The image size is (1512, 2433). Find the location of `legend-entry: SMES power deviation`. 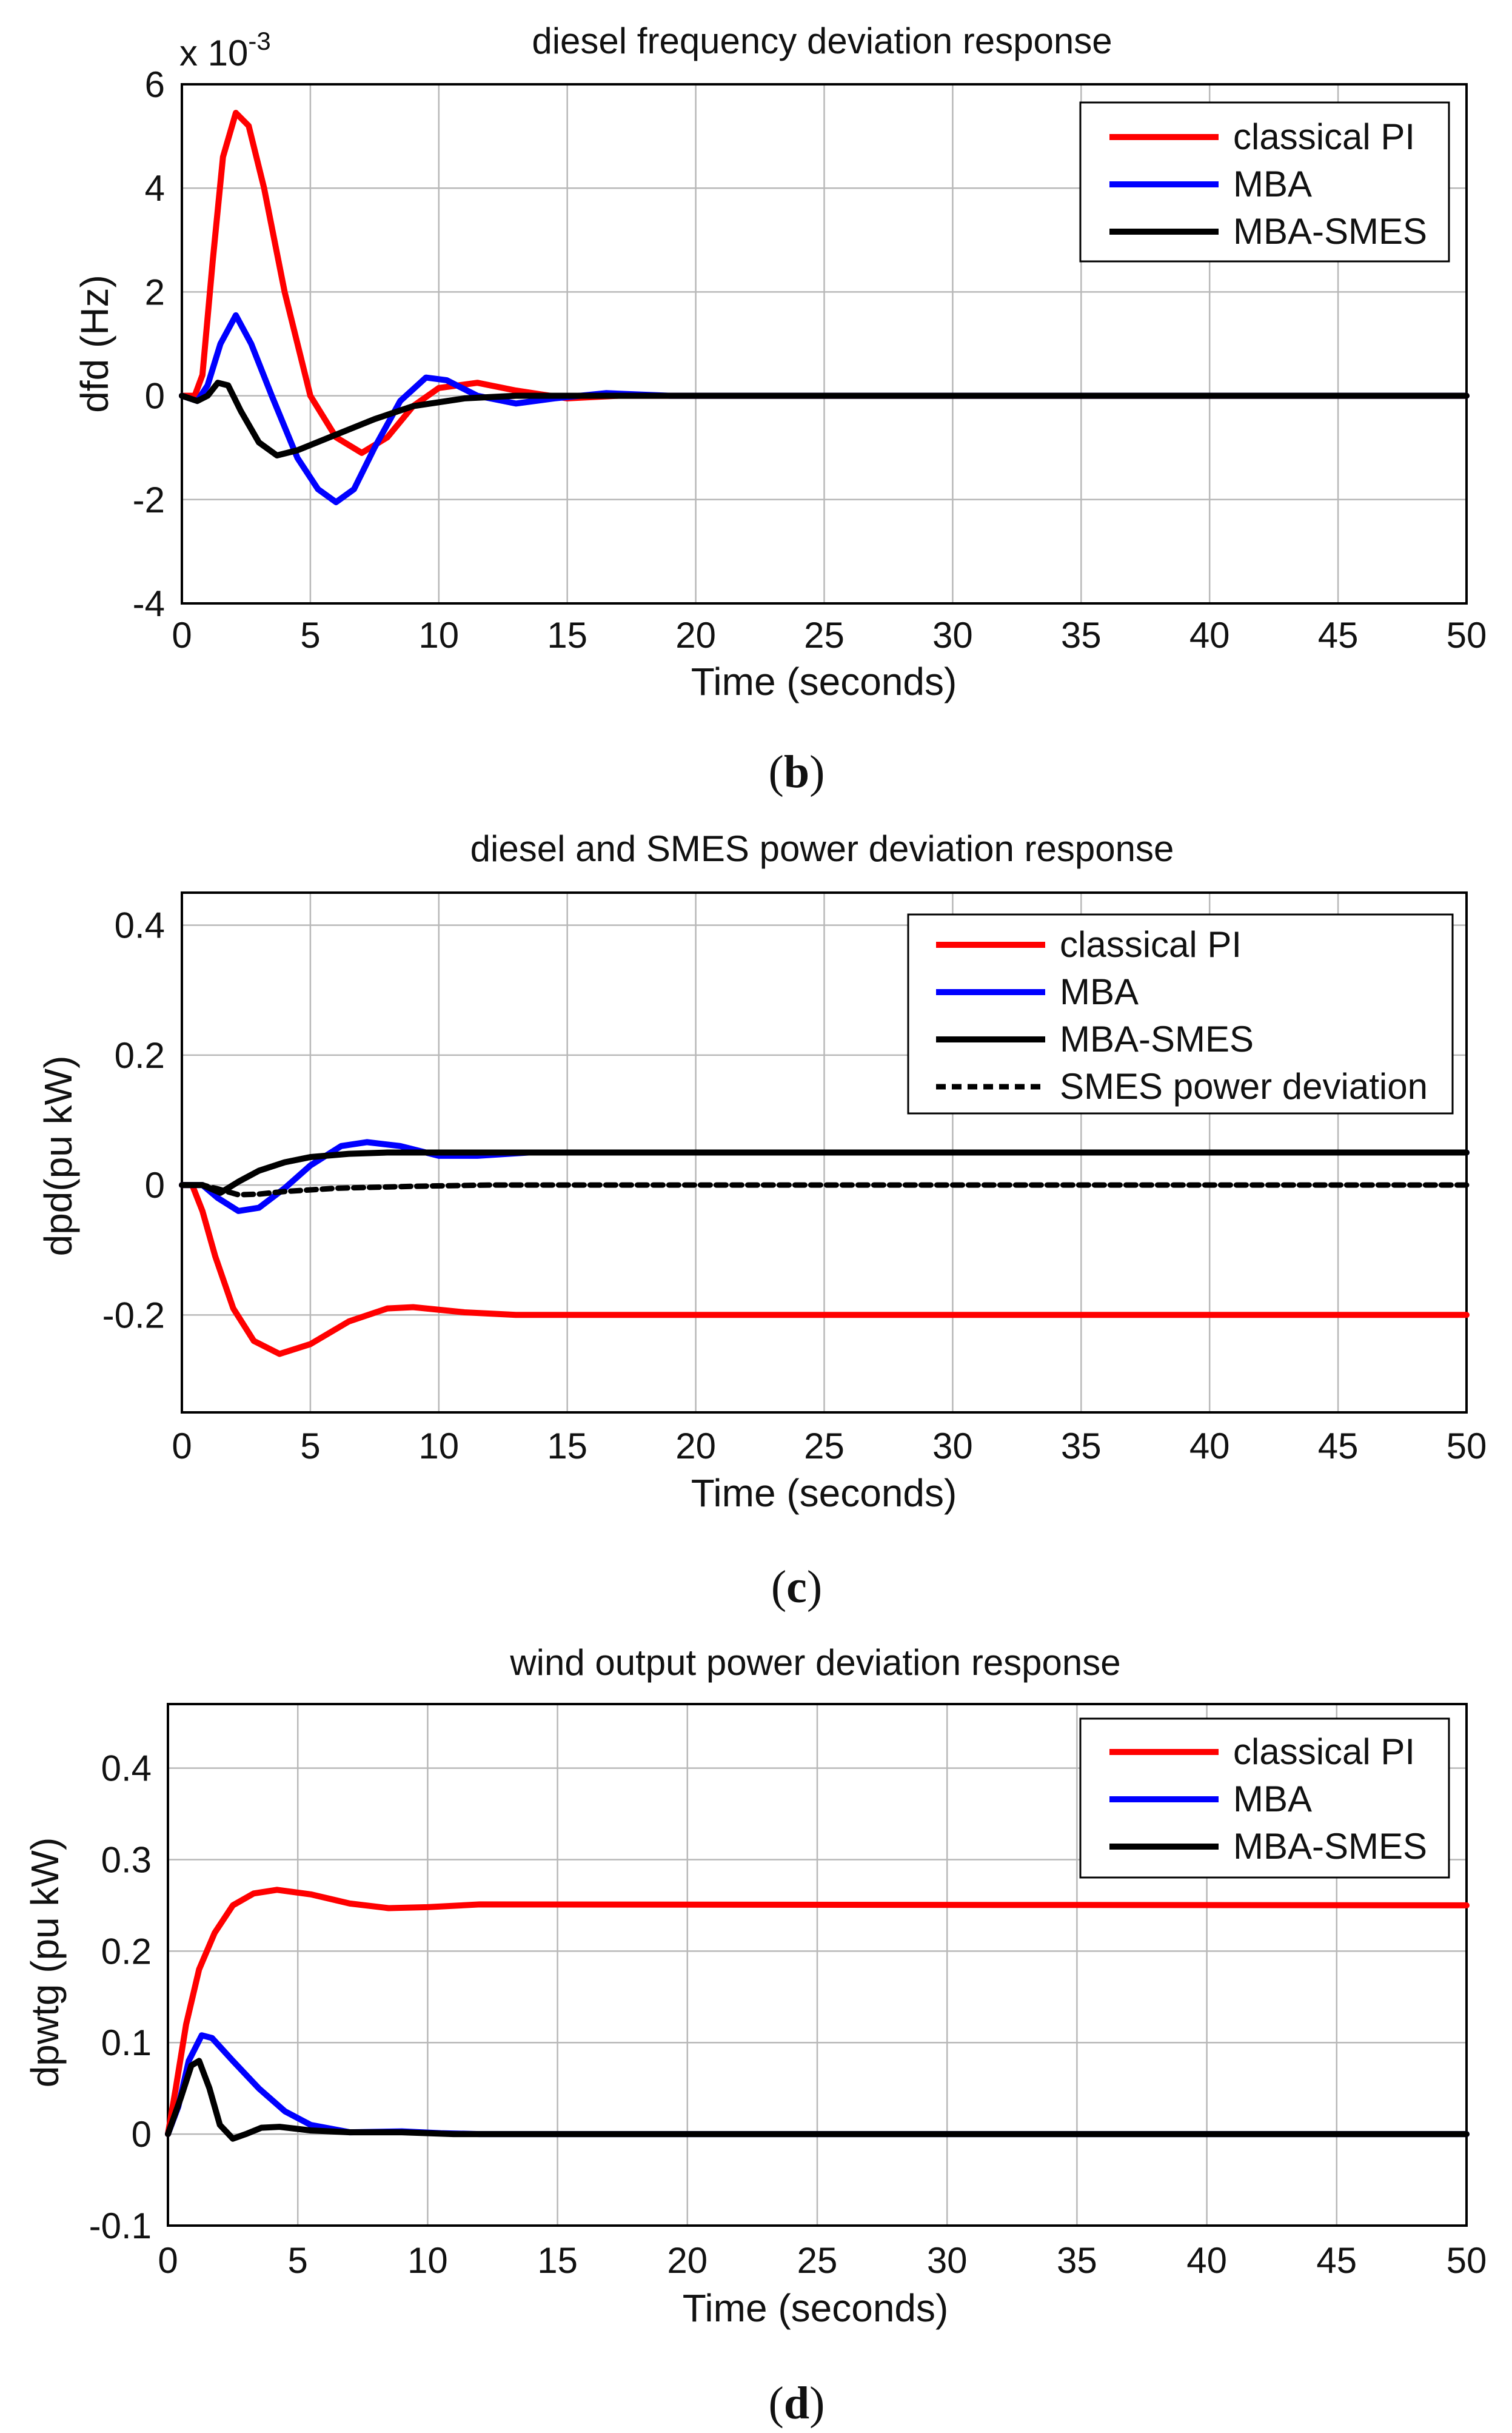

legend-entry: SMES power deviation is located at coordinates (1182, 1086).